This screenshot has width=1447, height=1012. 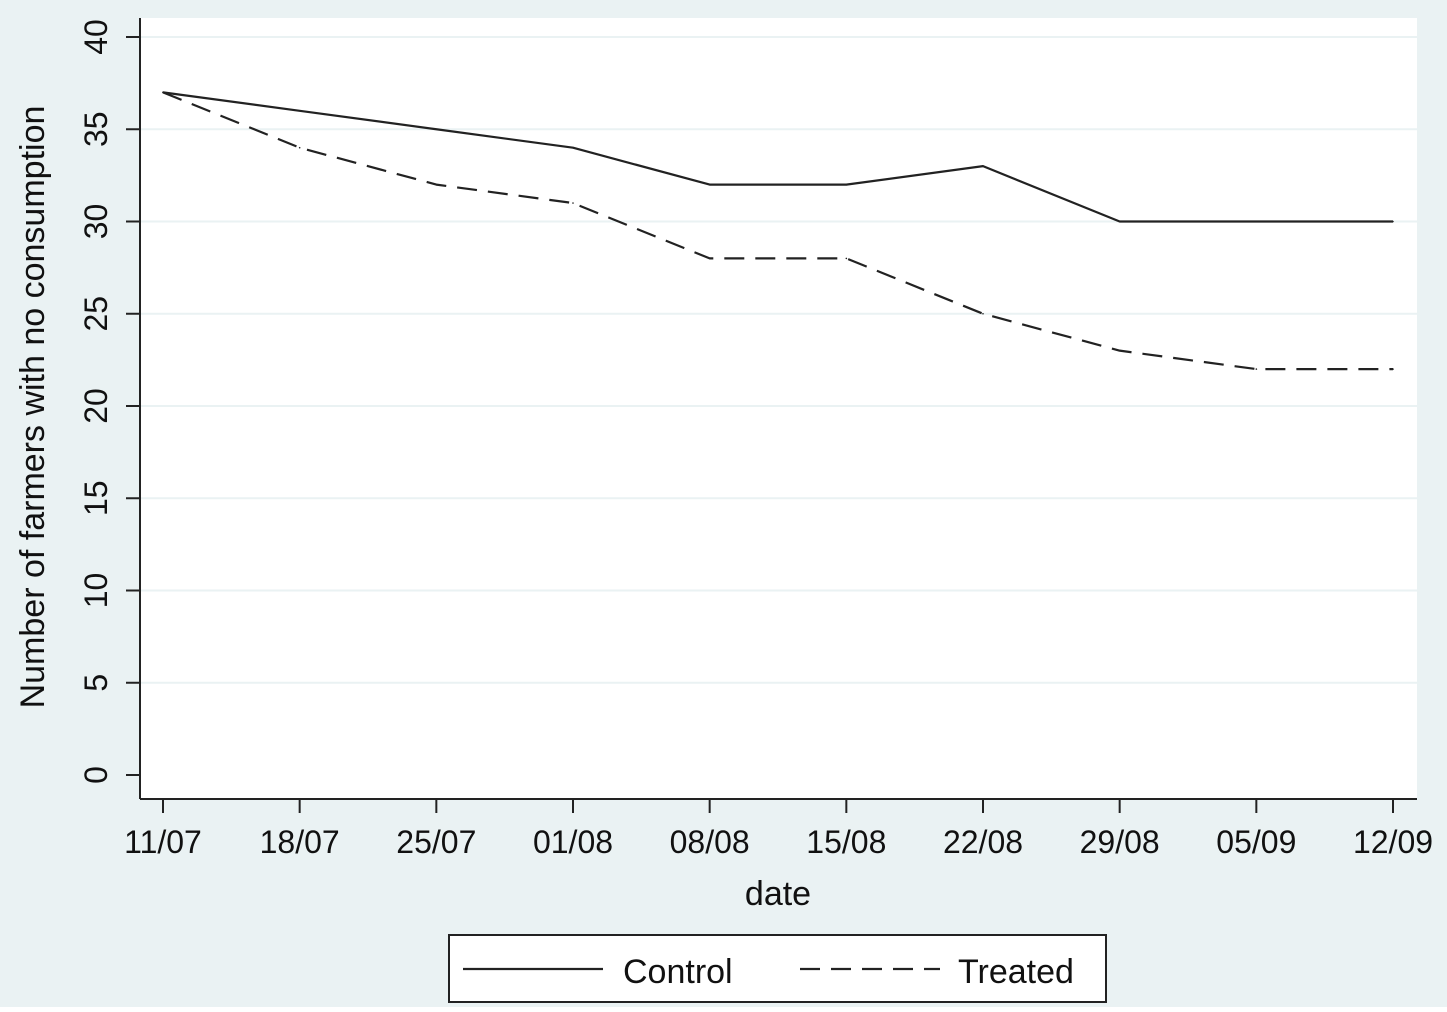 I want to click on y-tick-label: 5, so click(x=96, y=683).